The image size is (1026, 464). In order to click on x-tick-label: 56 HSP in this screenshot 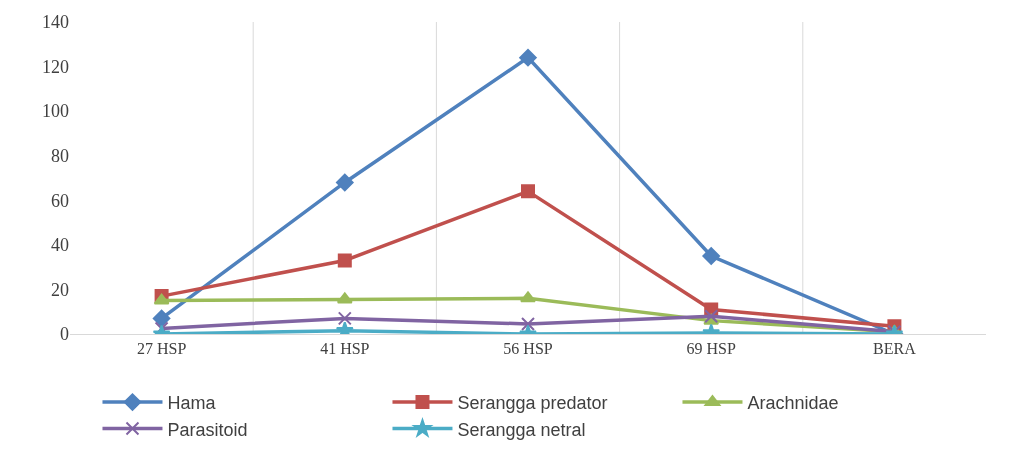, I will do `click(528, 349)`.